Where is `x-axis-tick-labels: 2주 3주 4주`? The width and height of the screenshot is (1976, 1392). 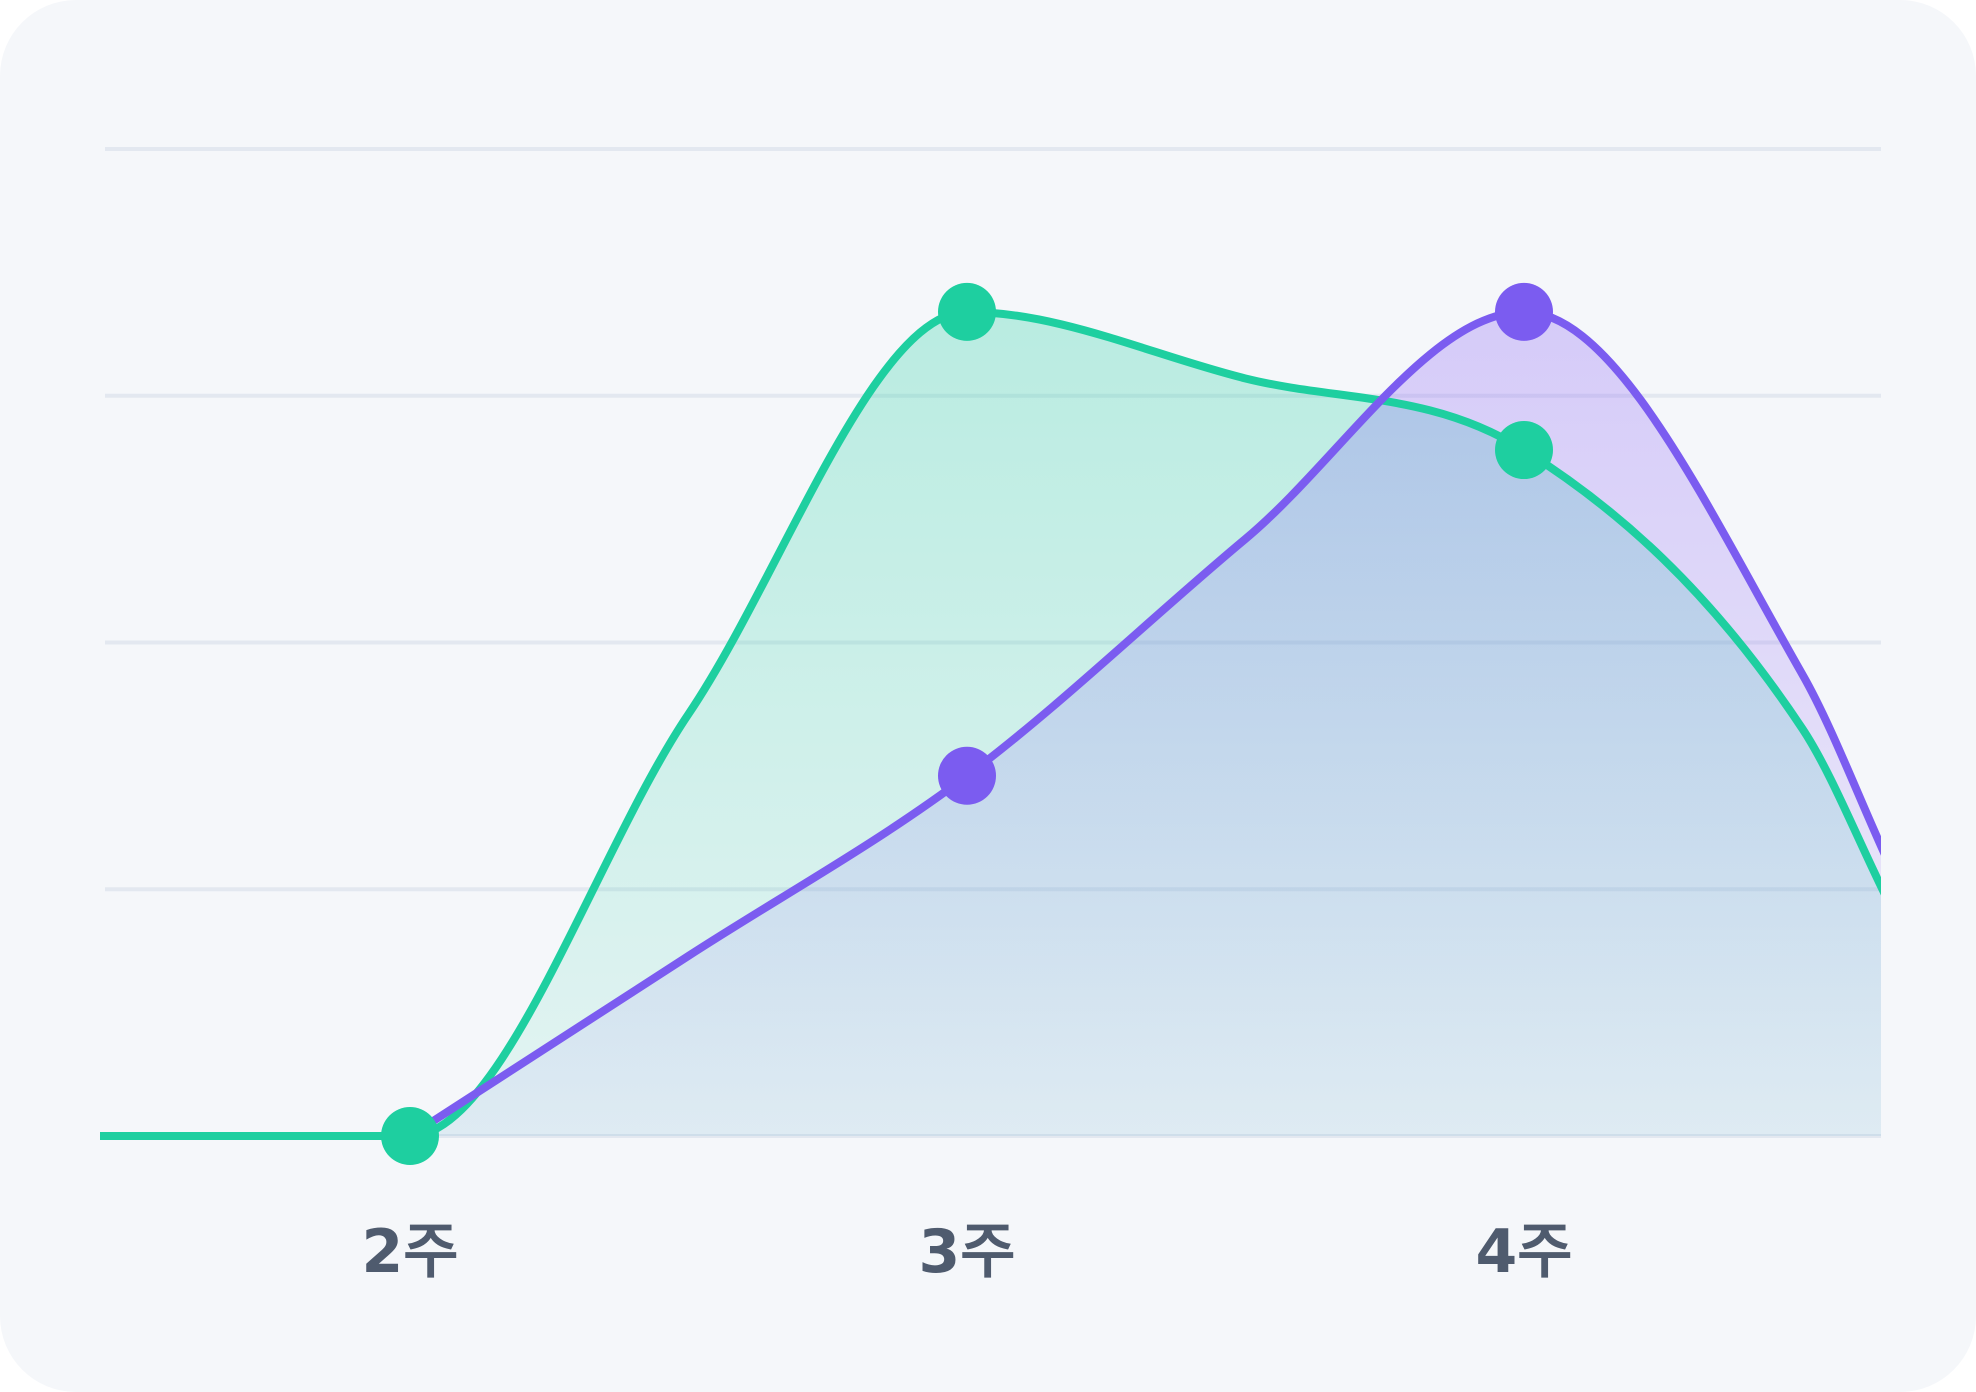 x-axis-tick-labels: 2주 3주 4주 is located at coordinates (967, 1252).